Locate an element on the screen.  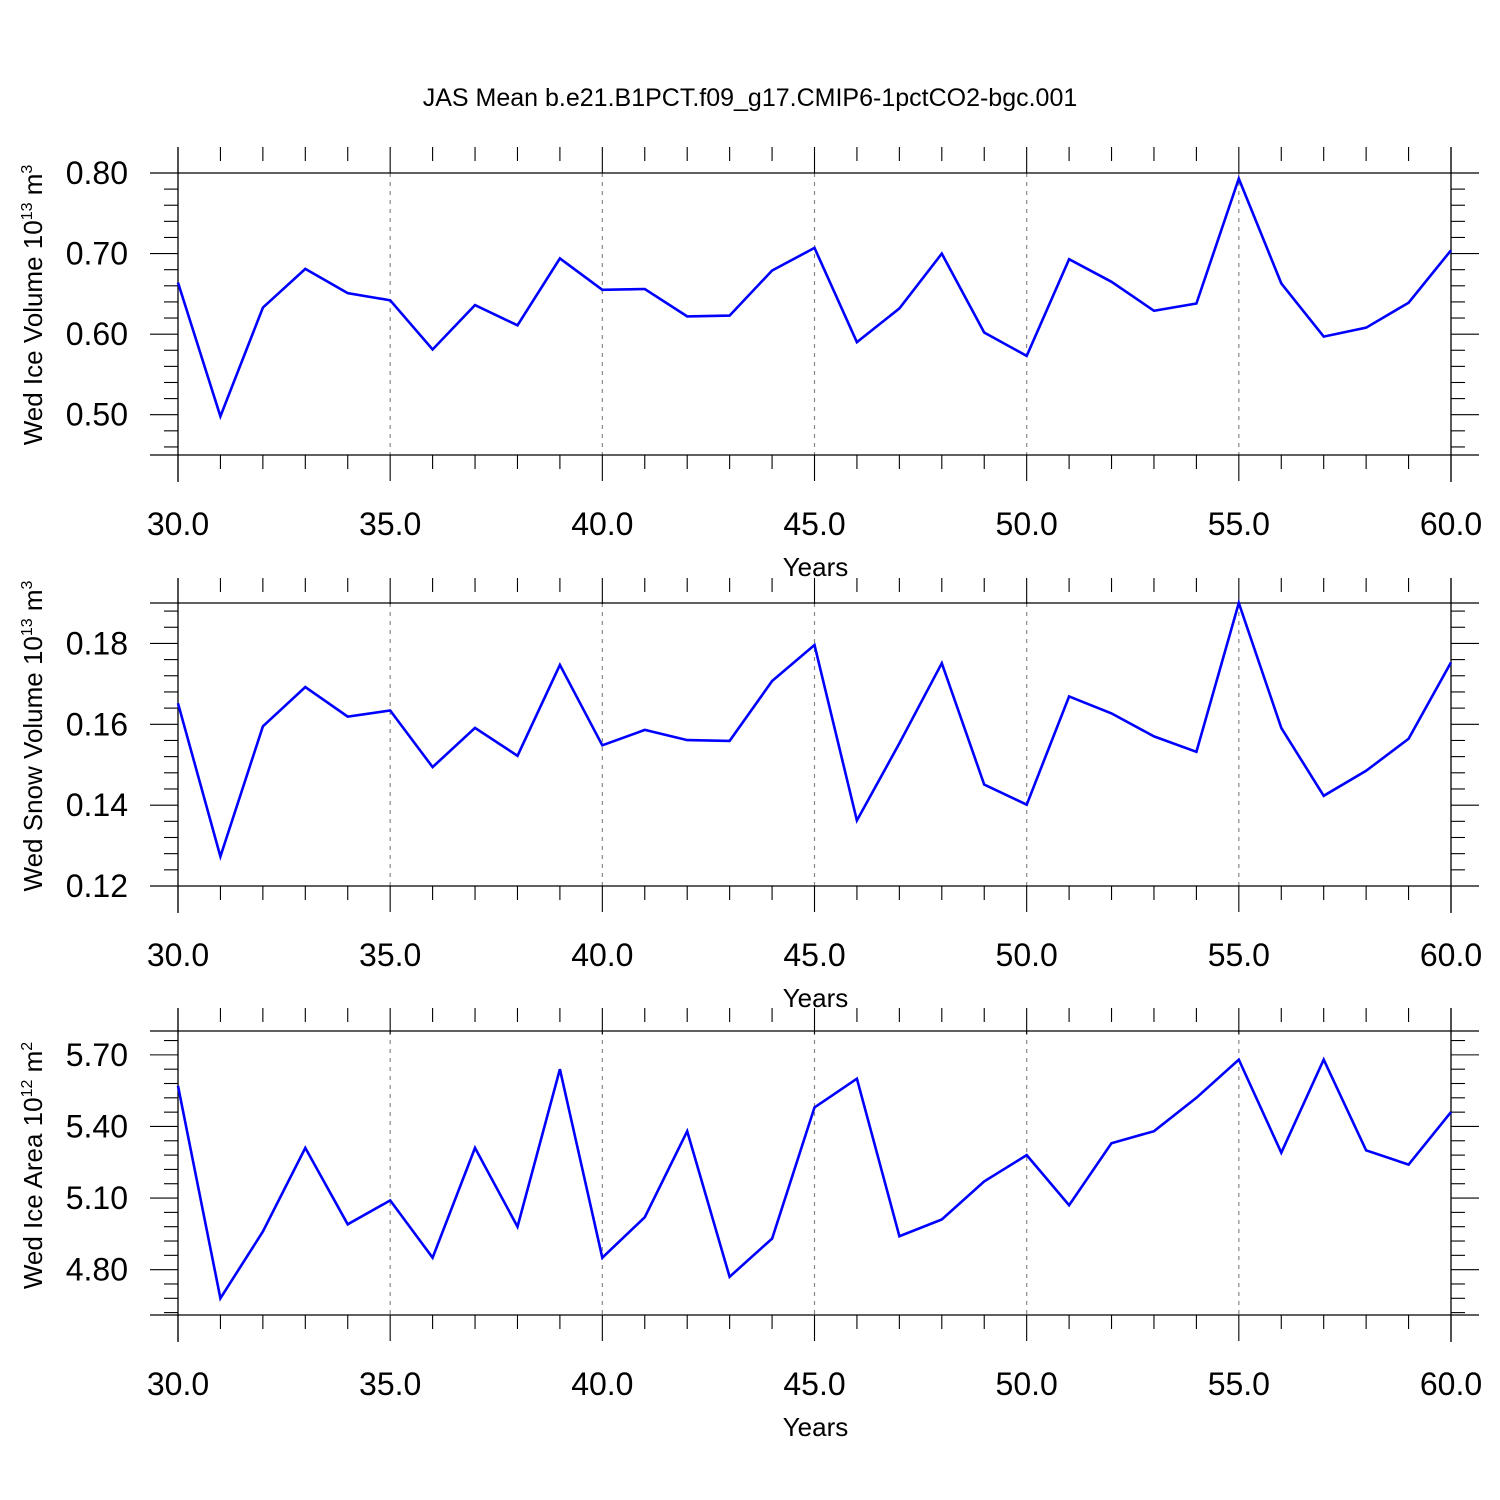
y-tick-label: 0.80 is located at coordinates (97, 173).